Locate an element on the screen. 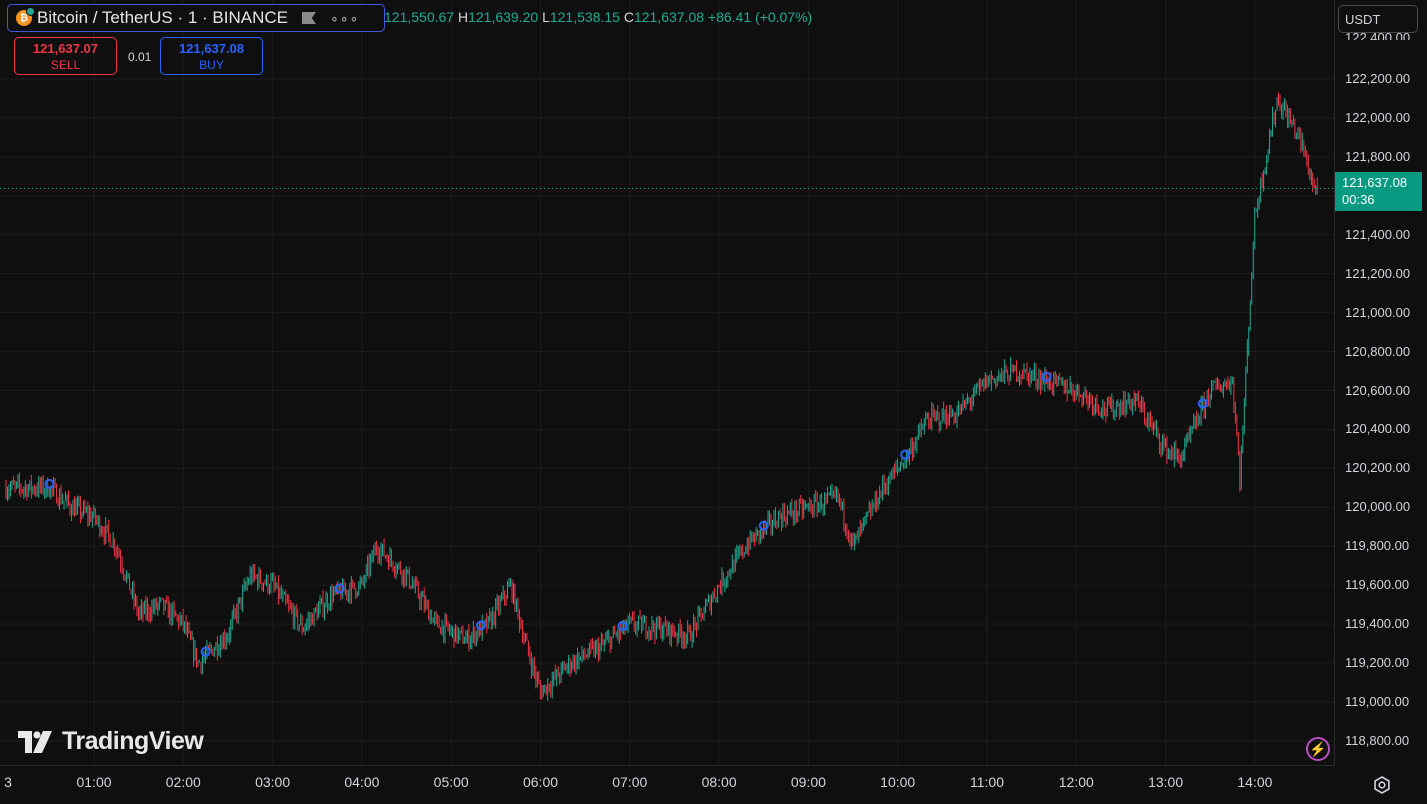 The width and height of the screenshot is (1427, 804). price-tick: 121,200.00 is located at coordinates (1378, 273).